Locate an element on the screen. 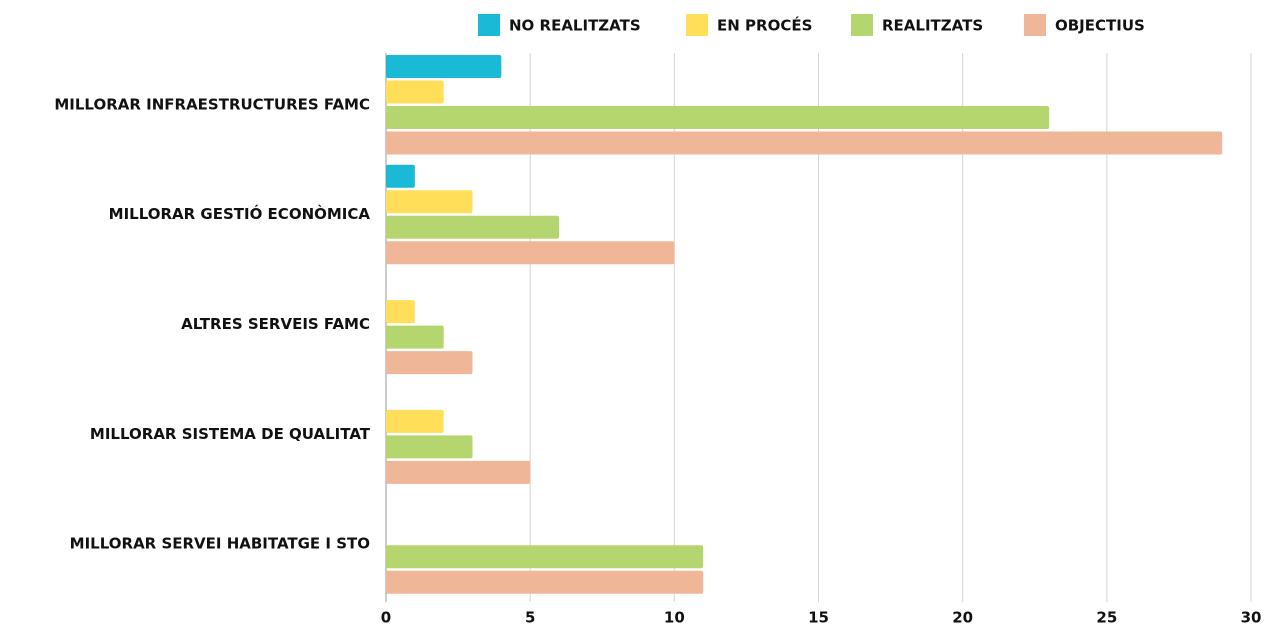 This screenshot has width=1275, height=628. legend-label: REALITZATS is located at coordinates (932, 26).